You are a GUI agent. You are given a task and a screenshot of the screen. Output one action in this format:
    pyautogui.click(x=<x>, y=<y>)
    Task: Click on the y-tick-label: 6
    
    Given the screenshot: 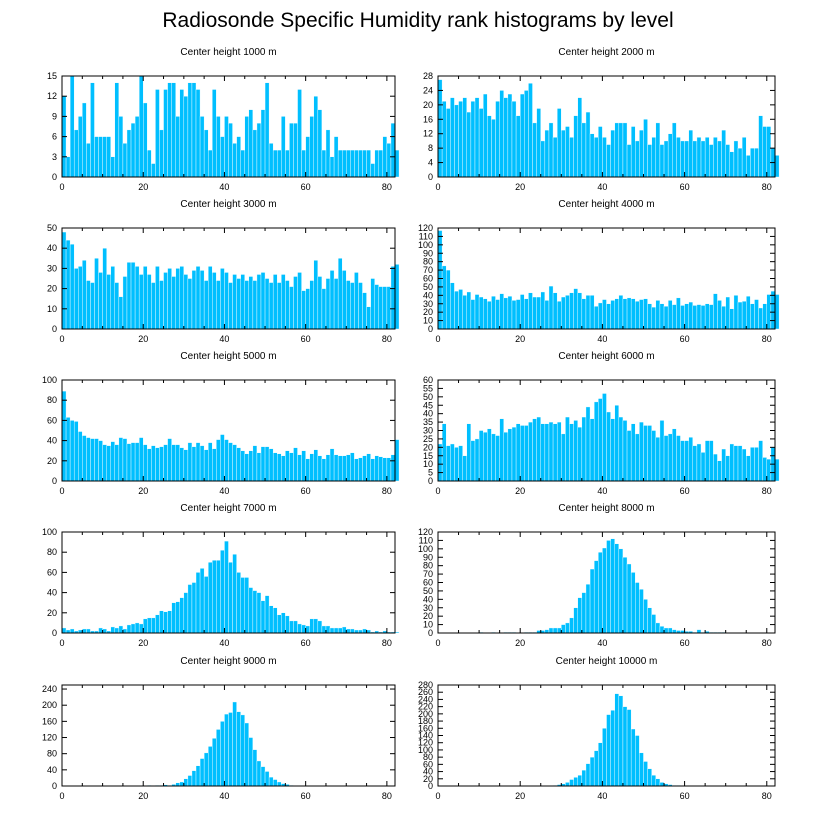 What is the action you would take?
    pyautogui.click(x=54, y=137)
    